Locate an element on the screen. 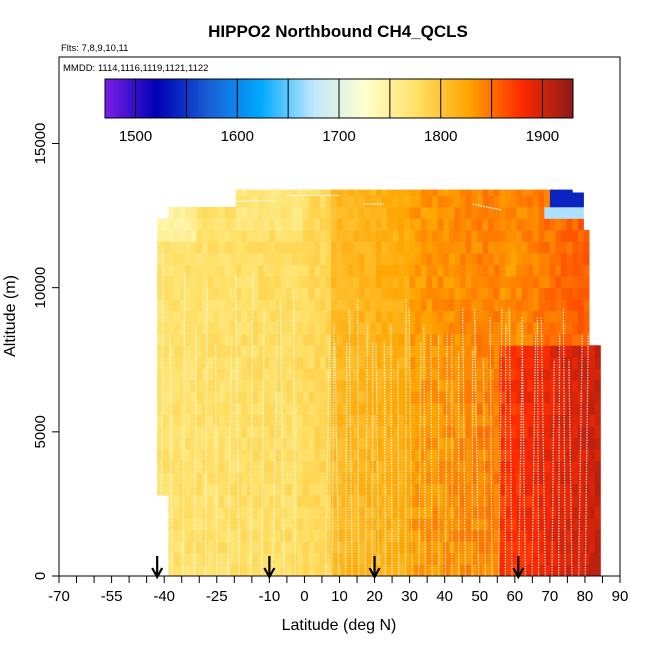 The height and width of the screenshot is (650, 650). flight-track is located at coordinates (275, 446).